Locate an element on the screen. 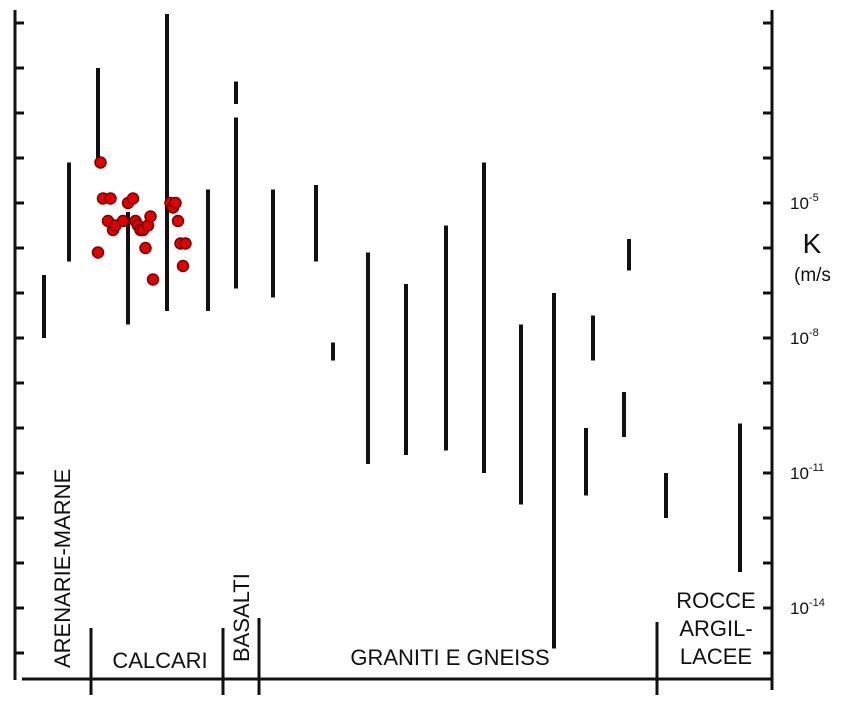 Image resolution: width=845 pixels, height=702 pixels. category-label-calcari: CALCARI is located at coordinates (159, 660).